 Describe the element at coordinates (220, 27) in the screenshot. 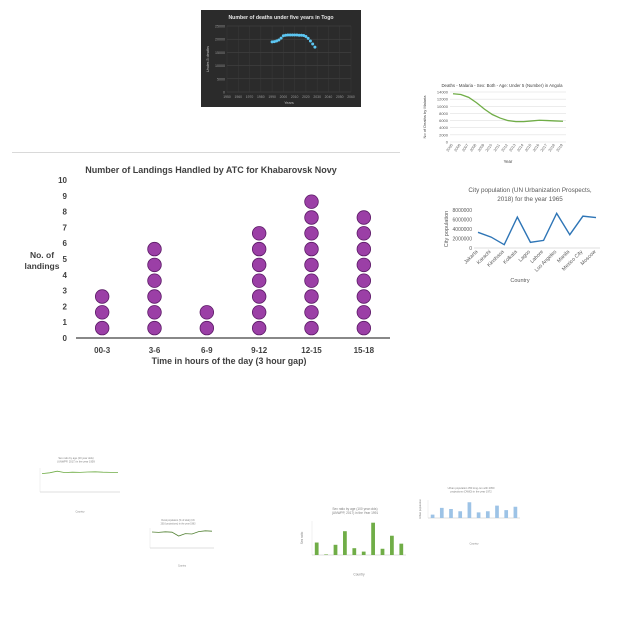

I see `y-tick-label: 25000` at that location.